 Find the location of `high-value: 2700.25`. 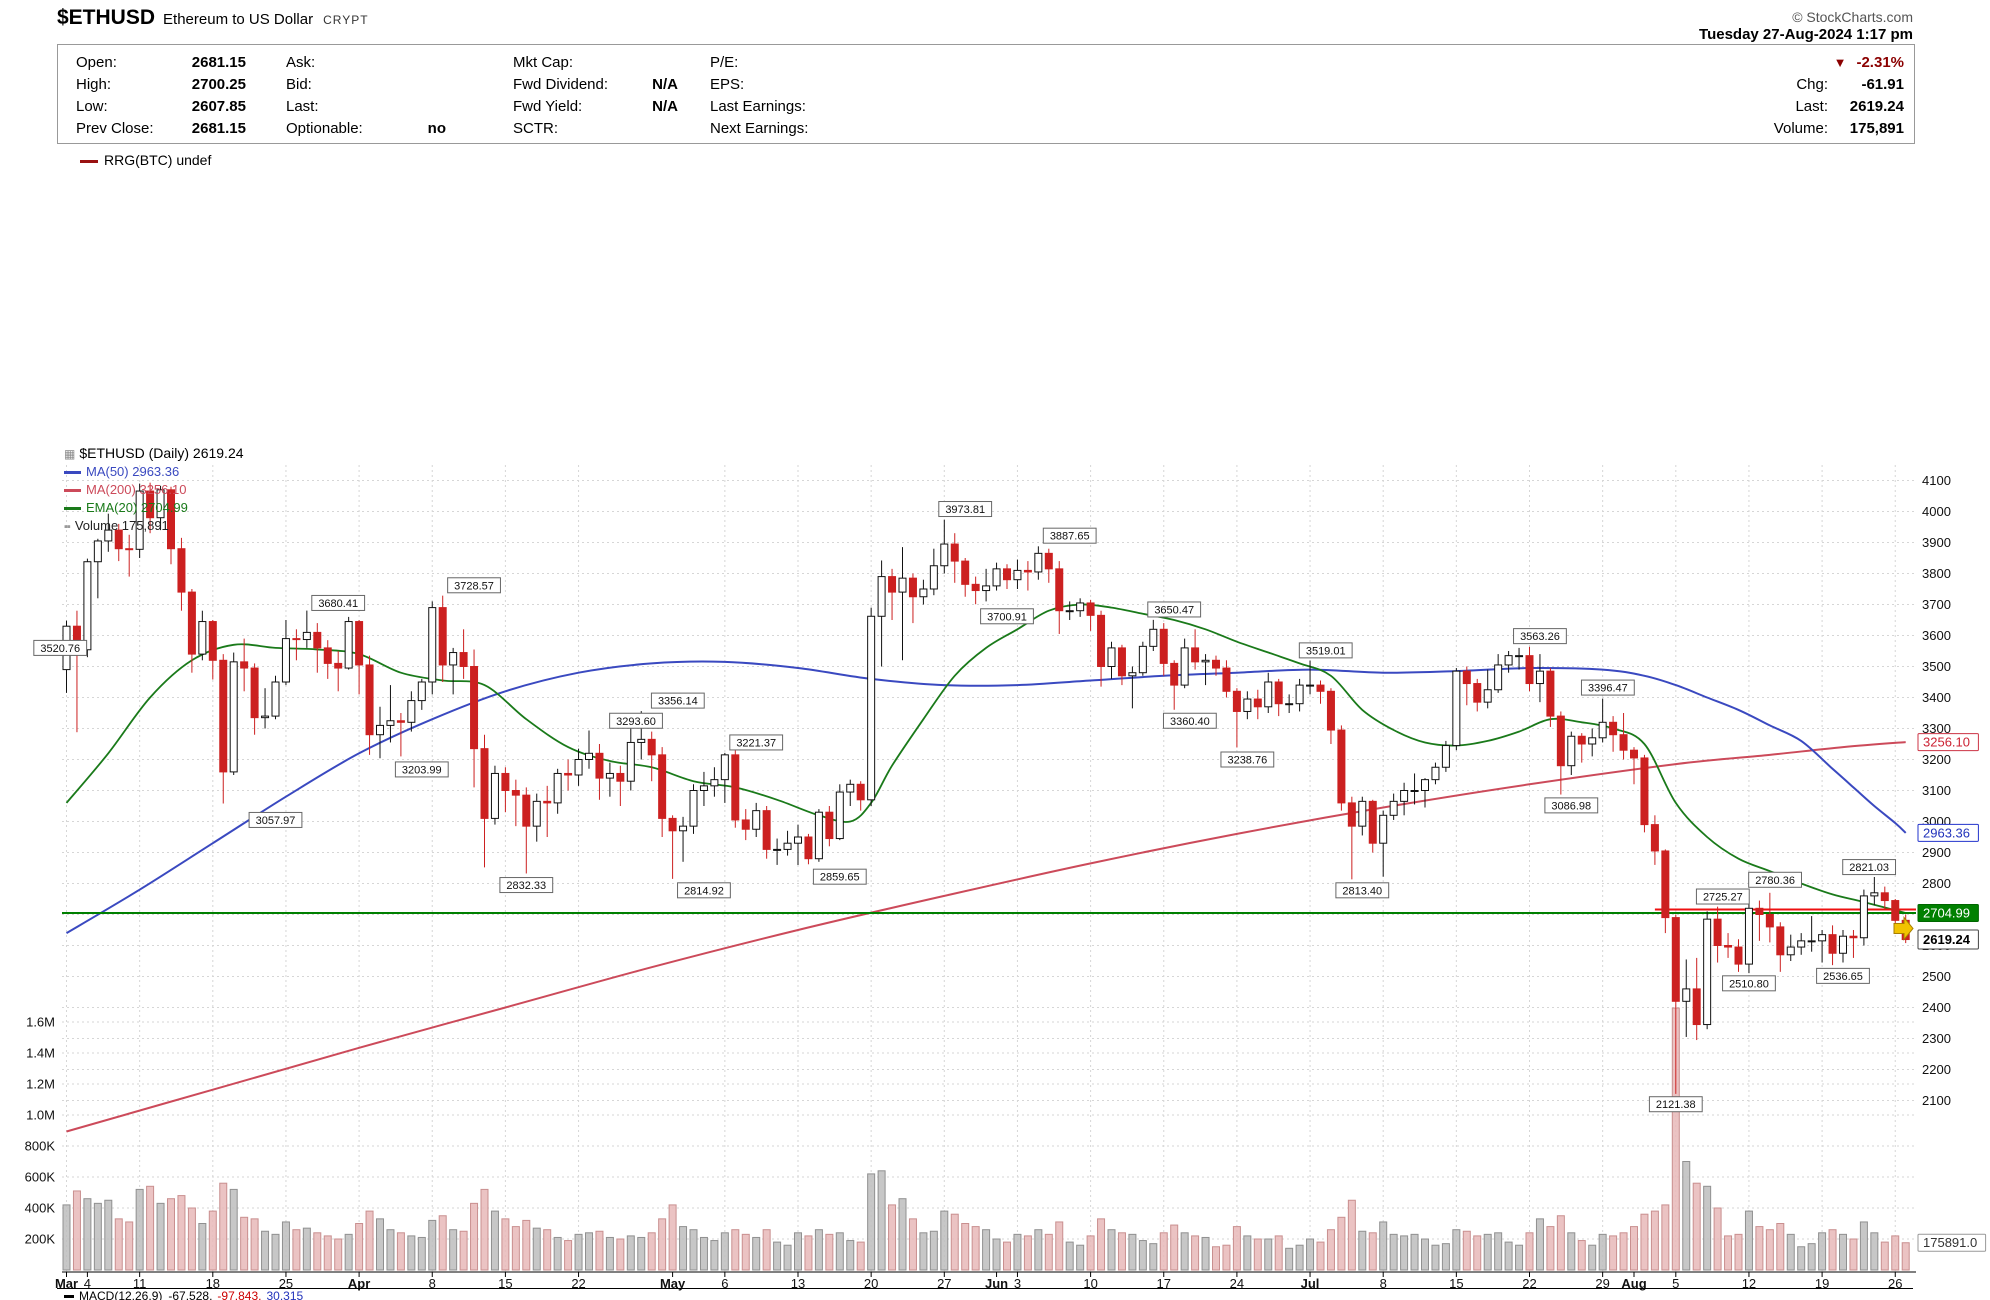

high-value: 2700.25 is located at coordinates (218, 84).